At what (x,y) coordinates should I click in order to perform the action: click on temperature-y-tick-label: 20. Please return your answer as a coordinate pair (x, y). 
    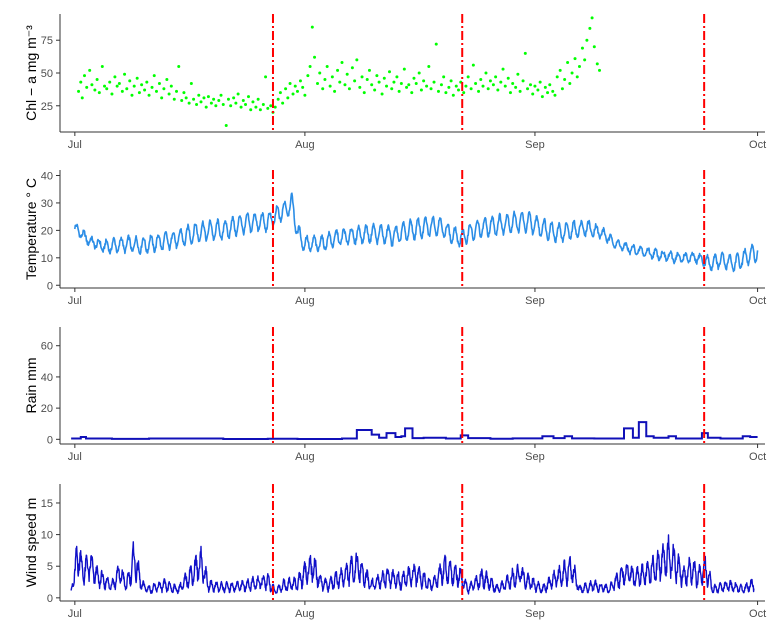
    Looking at the image, I should click on (47, 231).